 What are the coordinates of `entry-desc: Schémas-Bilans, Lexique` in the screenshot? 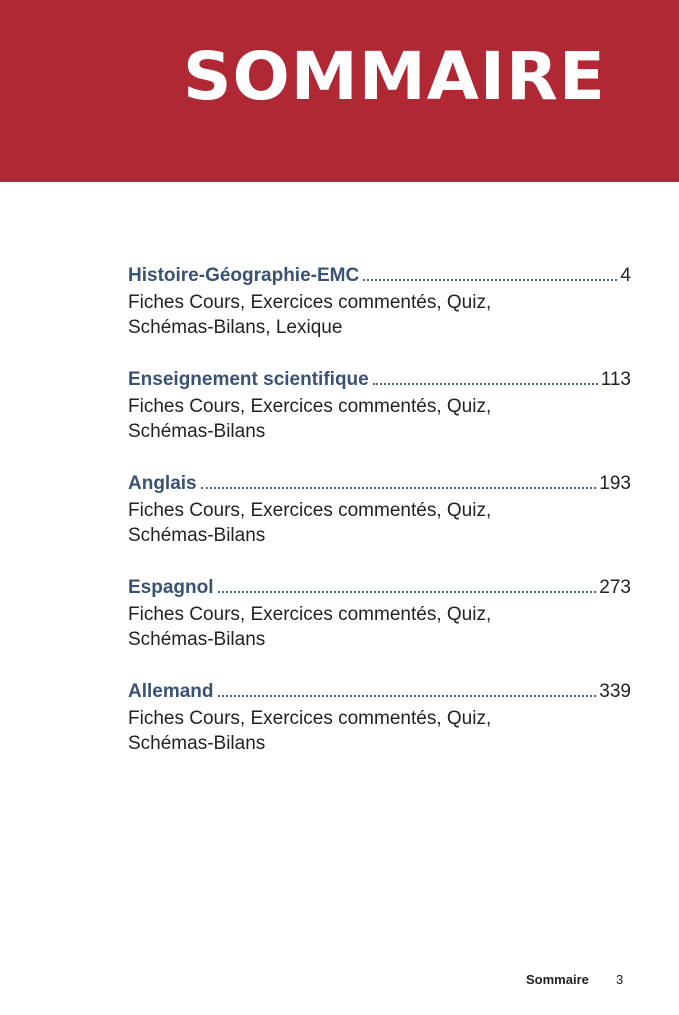 It's located at (235, 327).